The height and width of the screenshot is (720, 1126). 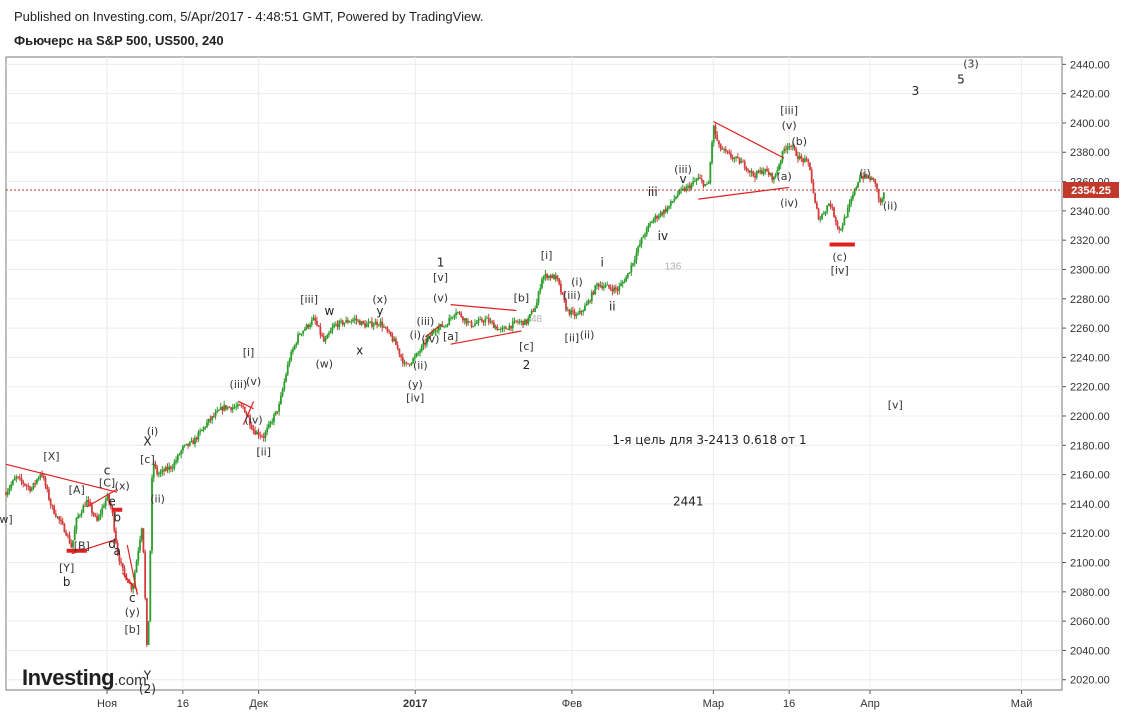 What do you see at coordinates (1090, 505) in the screenshot?
I see `y-tick-label: 2140.00` at bounding box center [1090, 505].